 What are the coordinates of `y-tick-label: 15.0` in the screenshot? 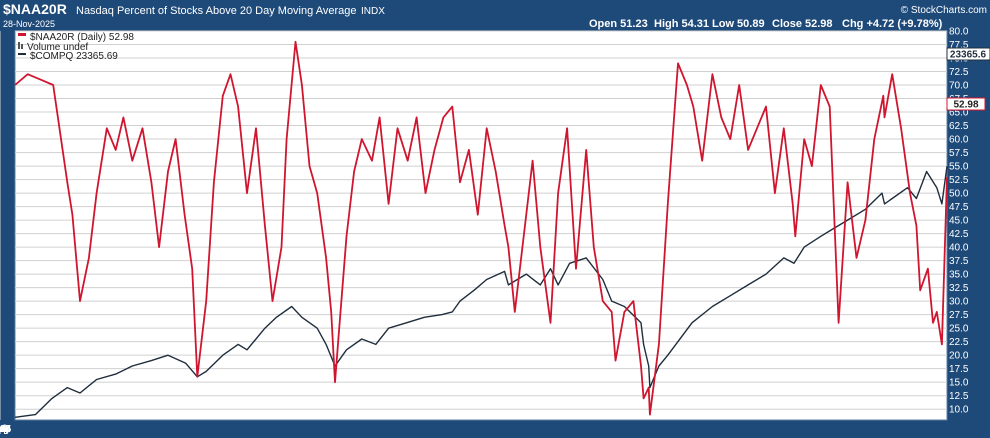 It's located at (959, 383).